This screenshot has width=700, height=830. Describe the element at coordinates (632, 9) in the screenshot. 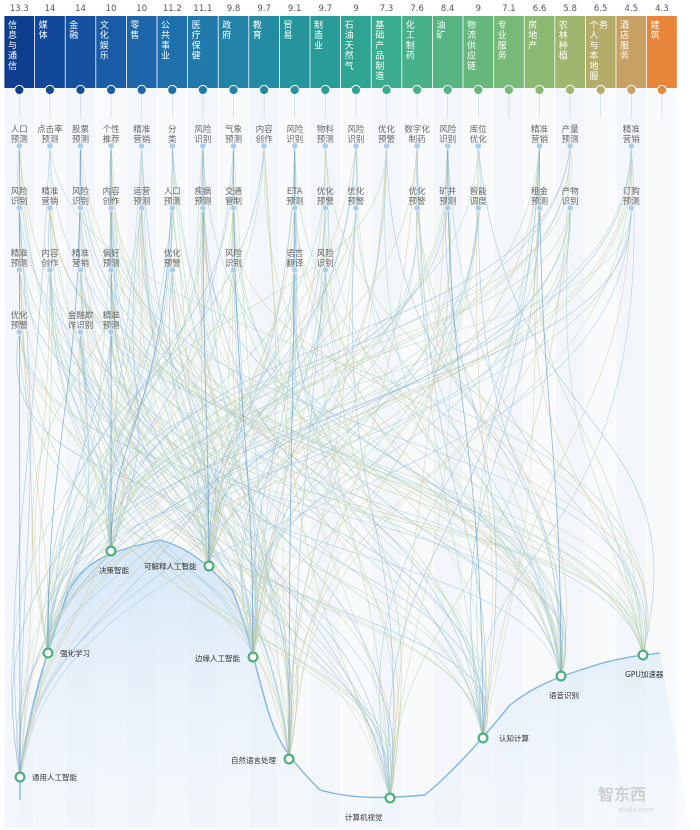

I see `industry-score: 4.5` at that location.